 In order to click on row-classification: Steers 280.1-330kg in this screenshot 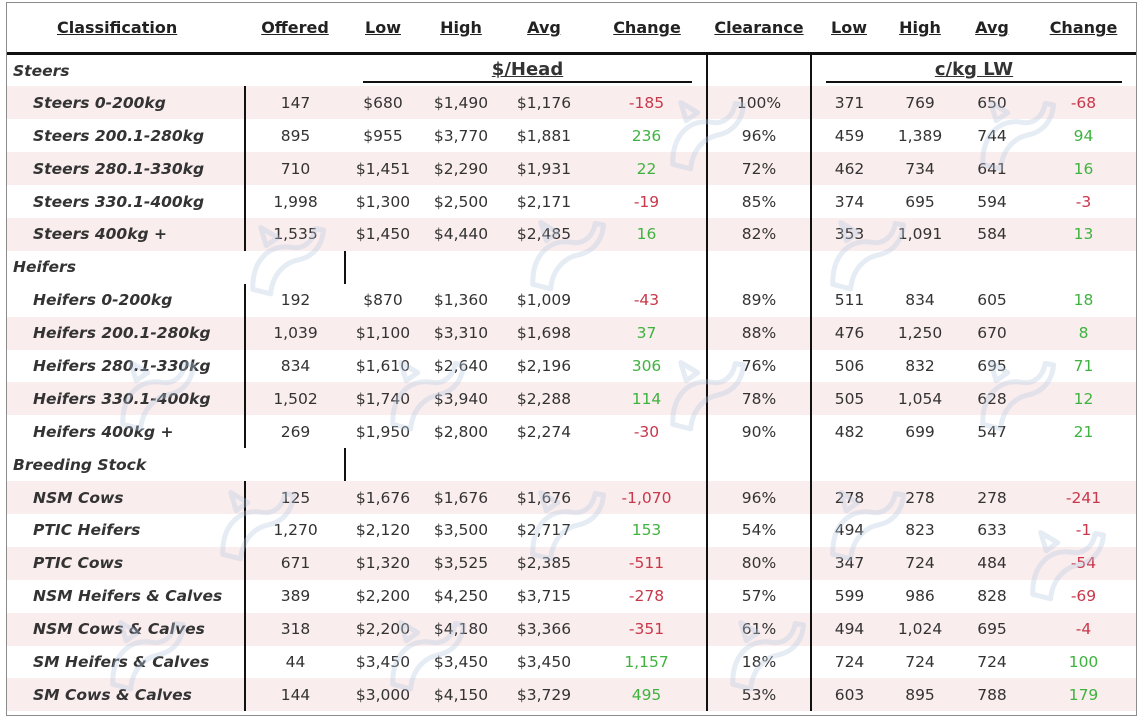, I will do `click(126, 169)`.